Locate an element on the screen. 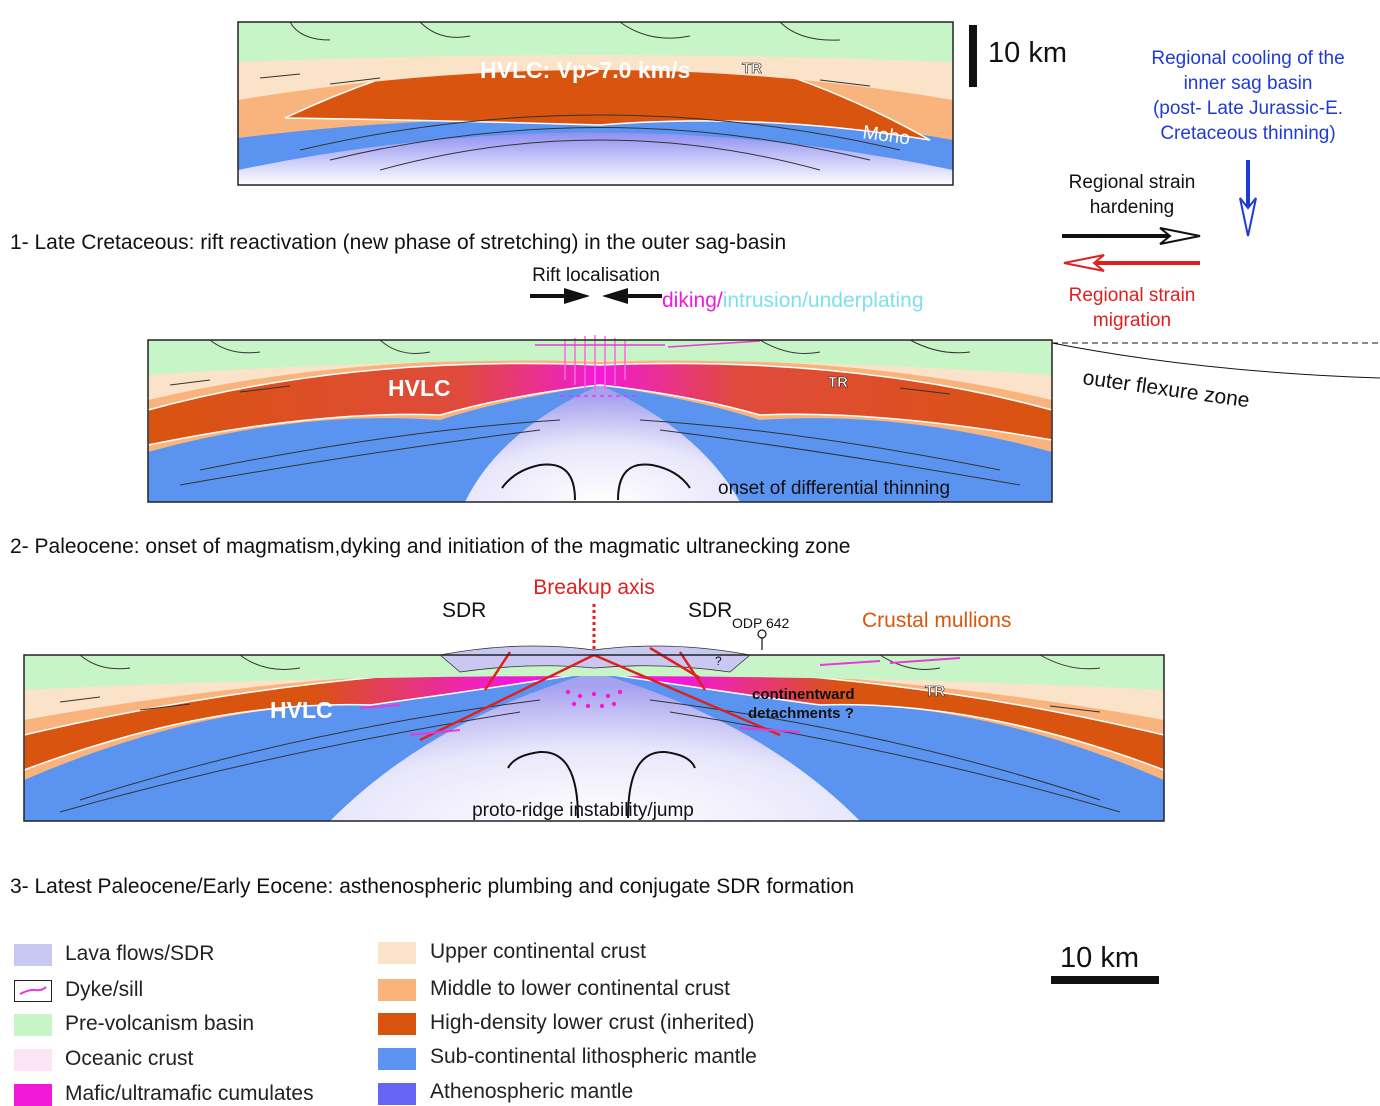 Image resolution: width=1380 pixels, height=1106 pixels. legend-label-upper-crust: Upper continental crust is located at coordinates (538, 951).